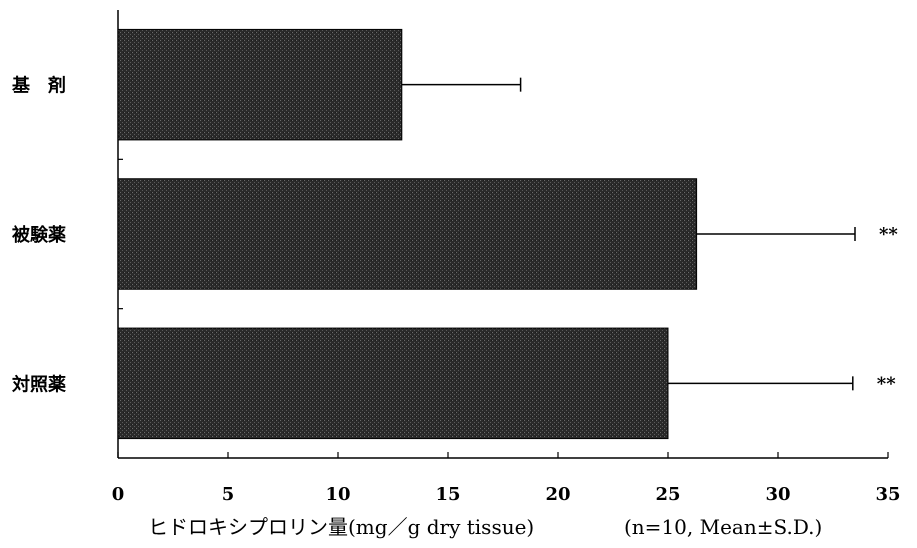 The width and height of the screenshot is (917, 548). What do you see at coordinates (228, 494) in the screenshot?
I see `x-tick-label: 5` at bounding box center [228, 494].